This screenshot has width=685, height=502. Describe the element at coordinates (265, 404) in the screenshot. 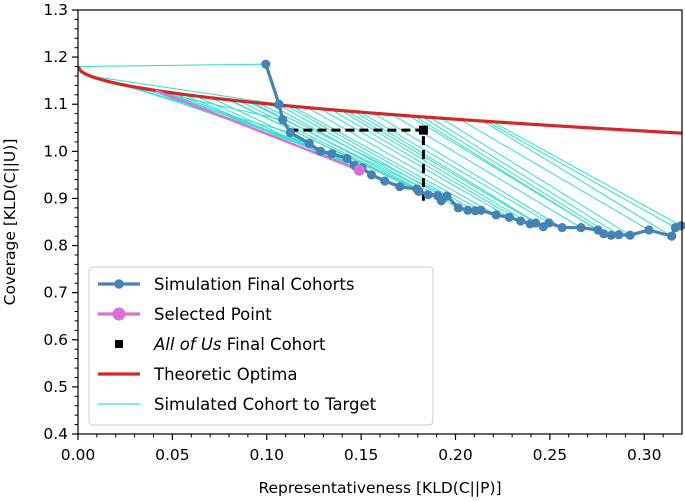

I see `legend-label-target: Simulated Cohort to Target` at that location.